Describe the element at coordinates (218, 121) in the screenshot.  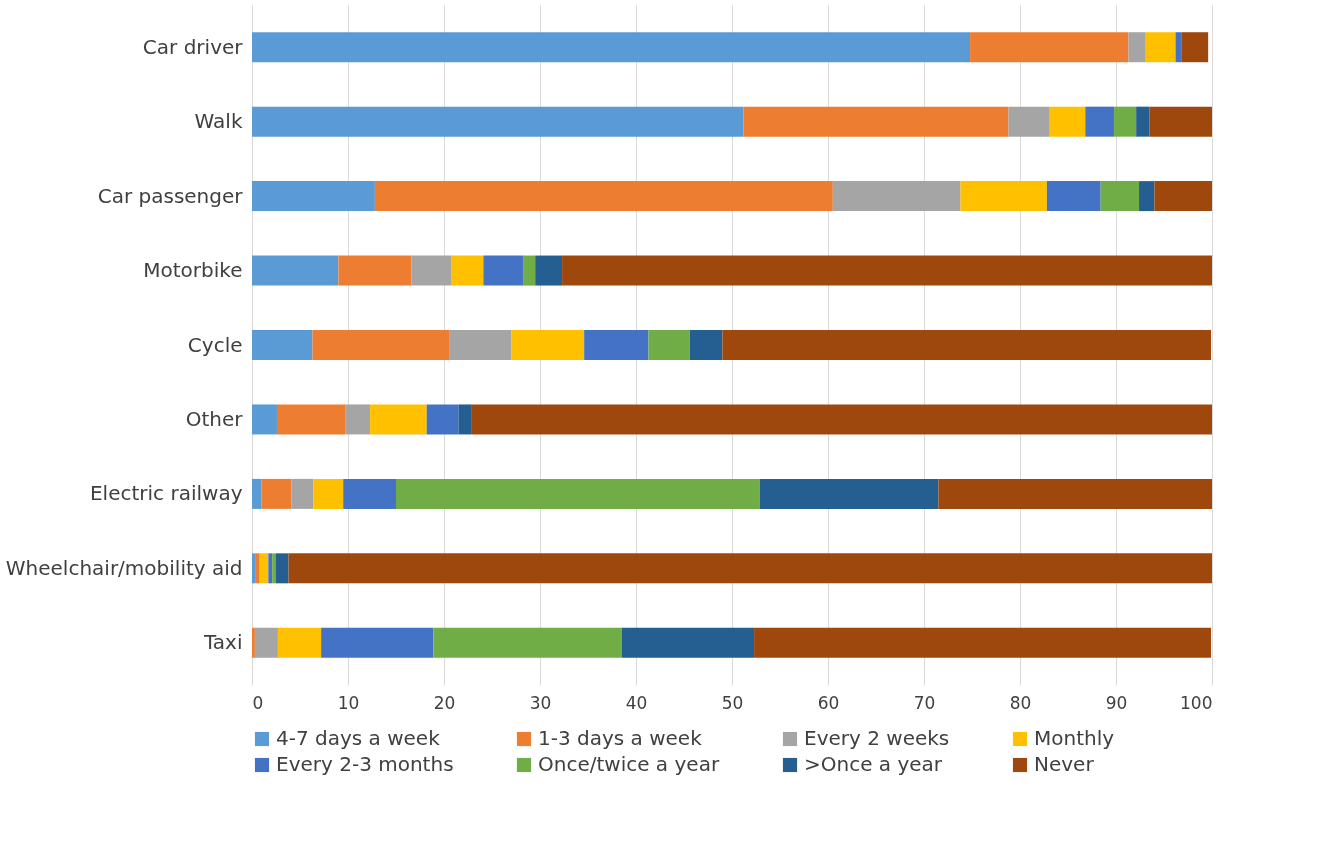
I see `y-tick-label: Walk` at that location.